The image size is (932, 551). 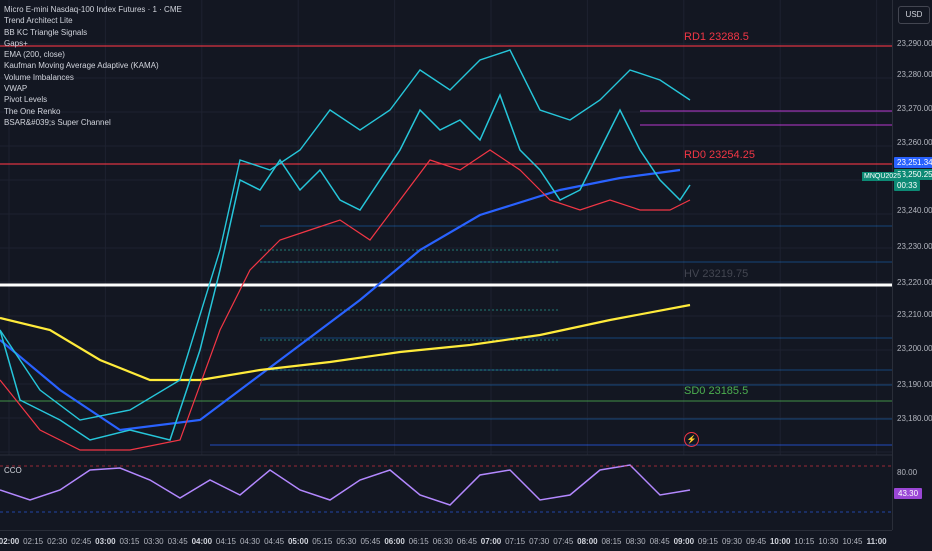 What do you see at coordinates (345, 342) in the screenshot?
I see `vwap-line` at bounding box center [345, 342].